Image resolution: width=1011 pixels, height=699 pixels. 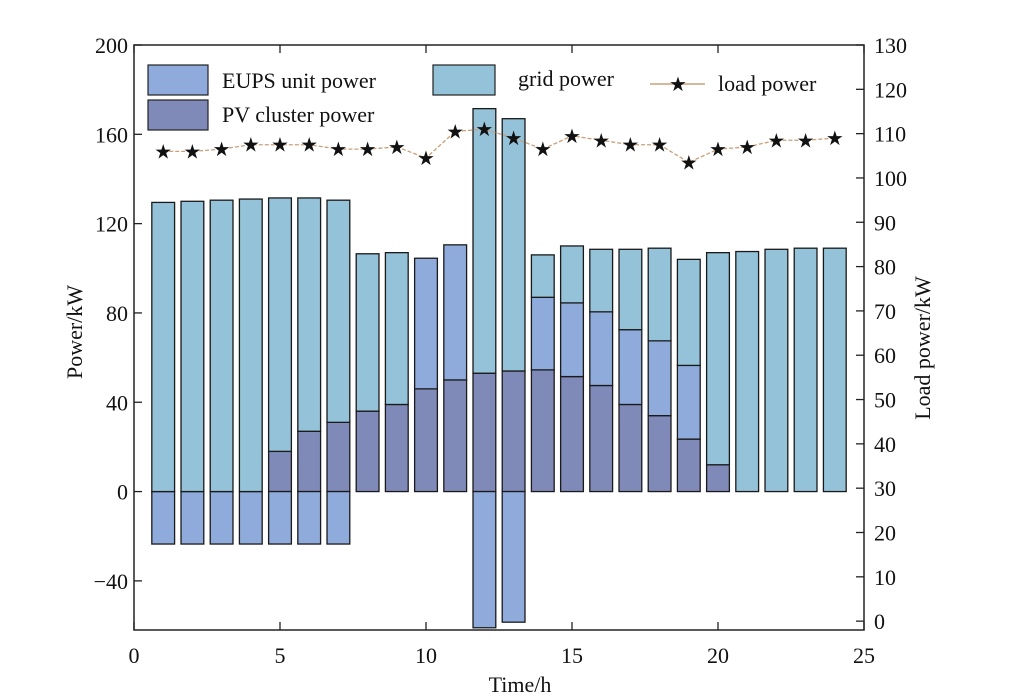 What do you see at coordinates (566, 78) in the screenshot?
I see `legend-label-grid: grid power` at bounding box center [566, 78].